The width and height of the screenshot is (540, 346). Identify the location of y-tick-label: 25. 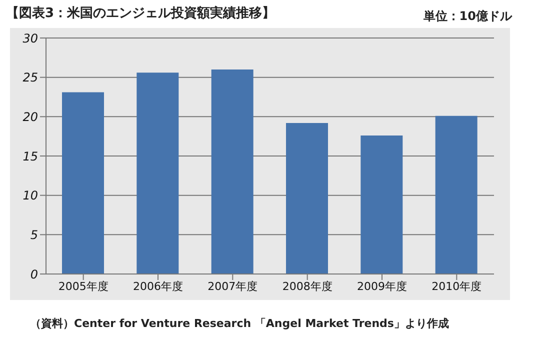
(30, 77).